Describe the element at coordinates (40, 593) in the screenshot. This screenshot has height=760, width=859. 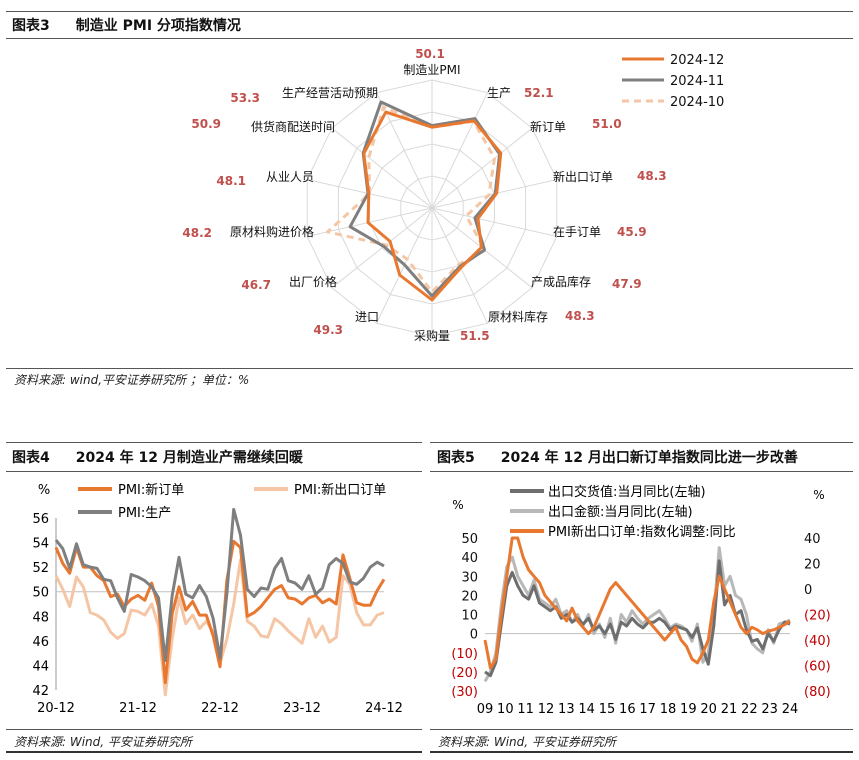
I see `y-tick-label: 50` at that location.